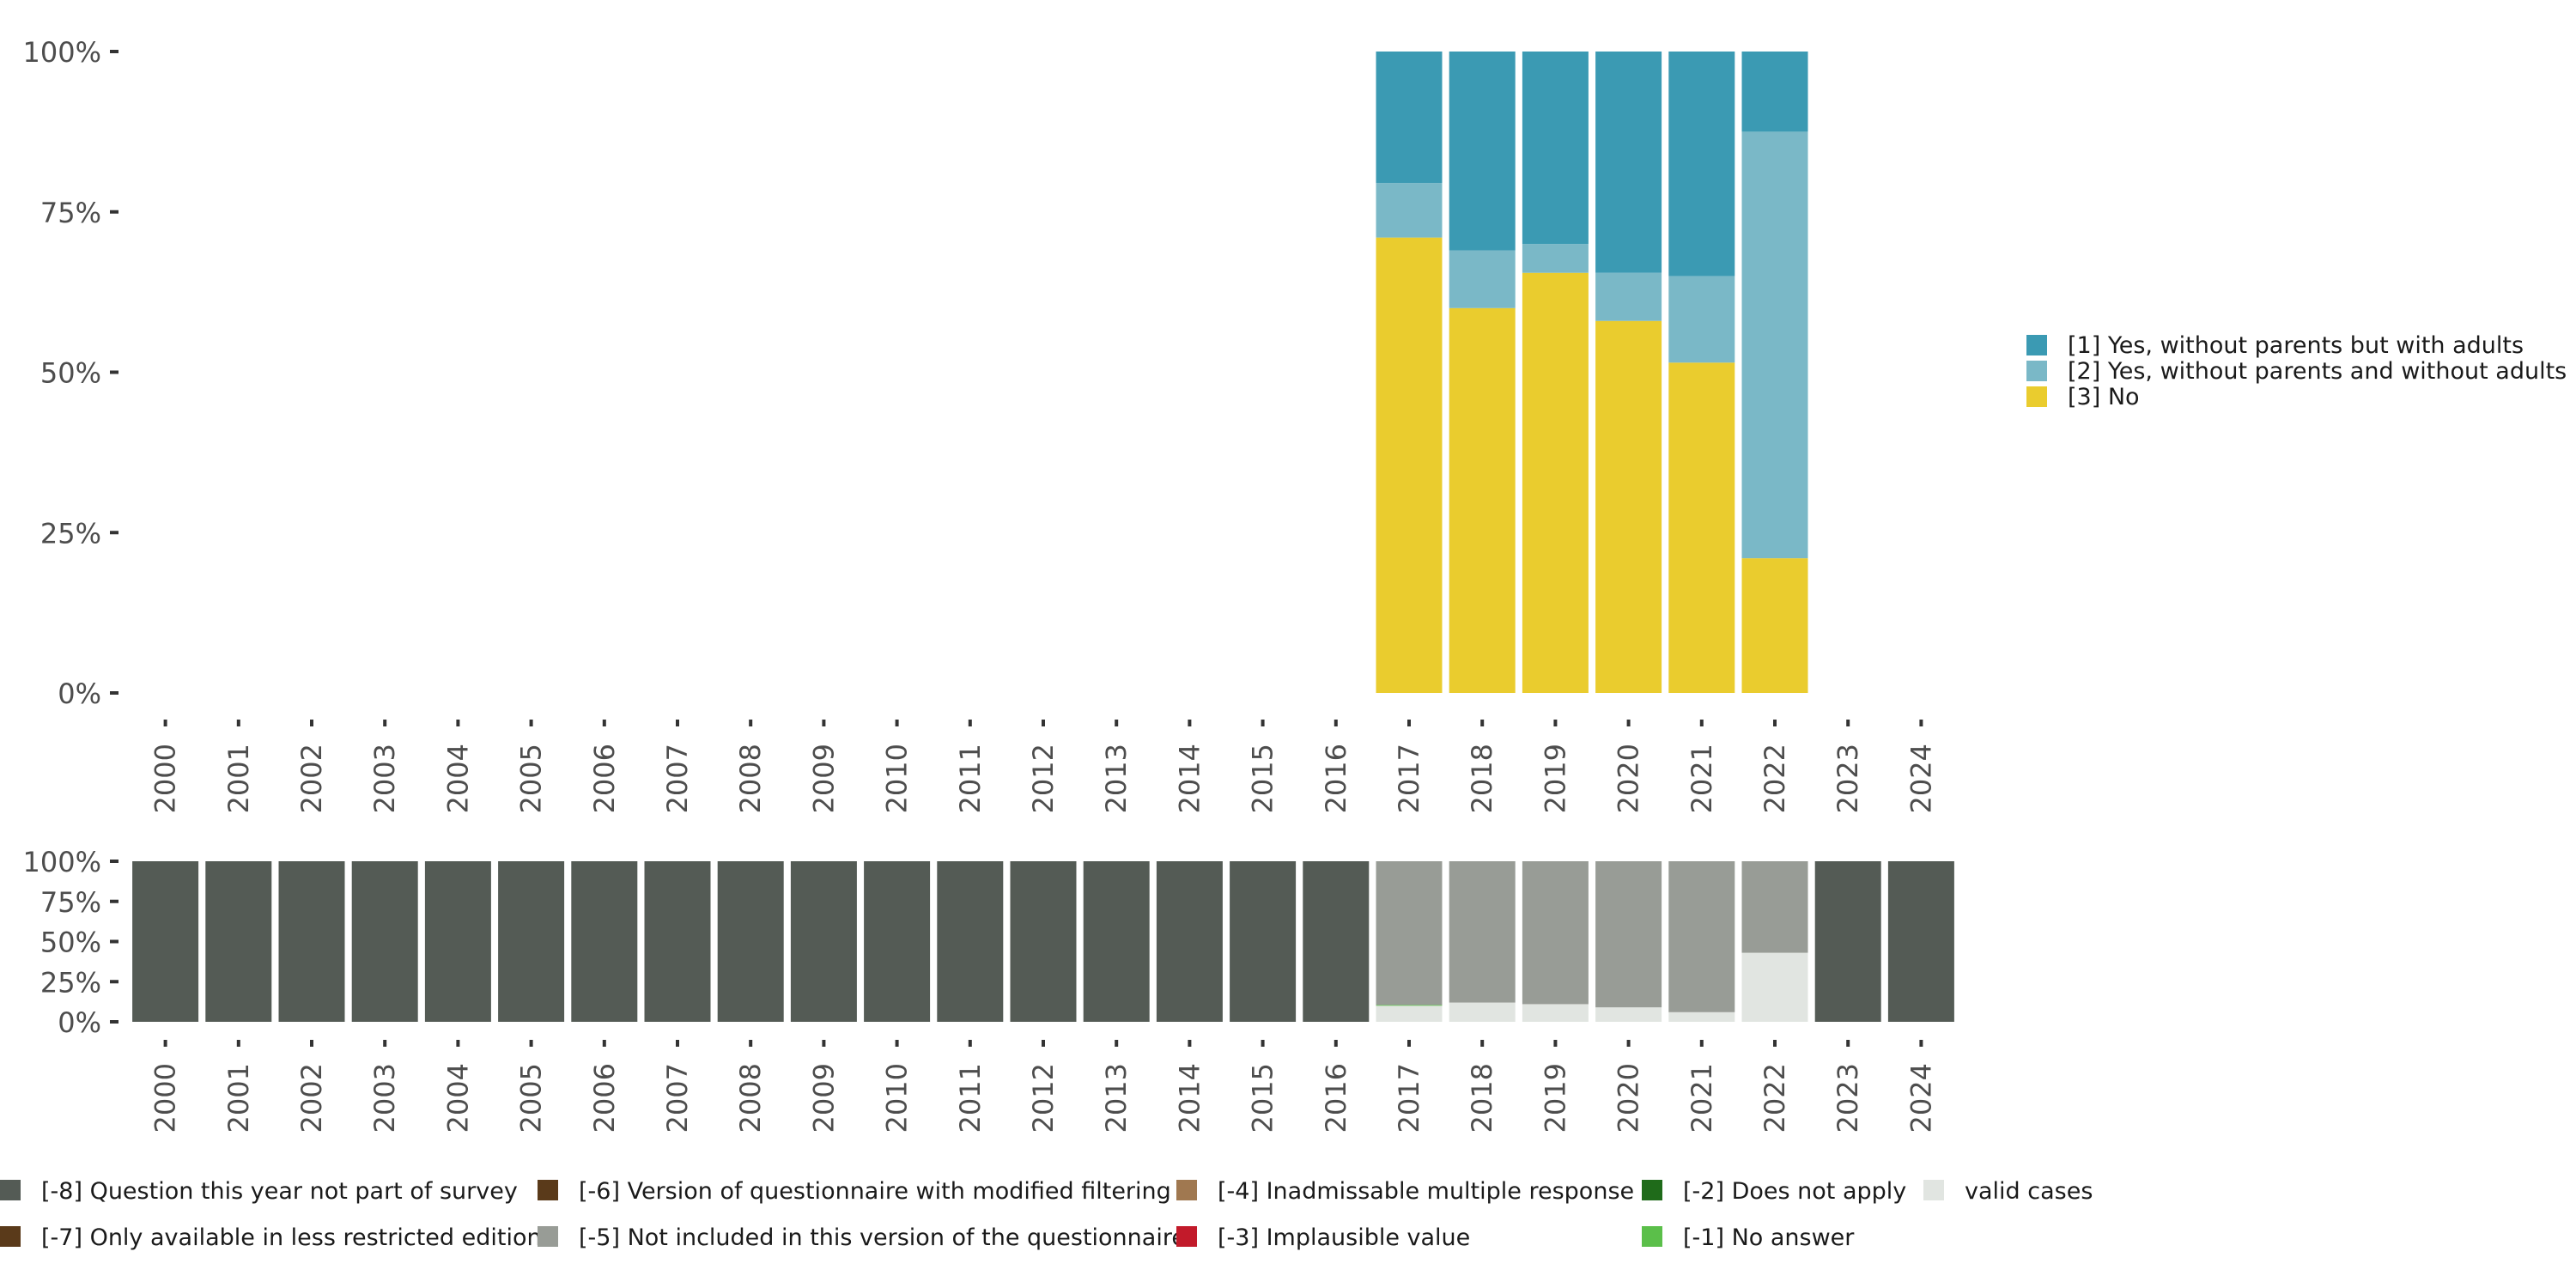 Image resolution: width=2576 pixels, height=1288 pixels. Describe the element at coordinates (165, 779) in the screenshot. I see `x-tick-label: 2000` at that location.